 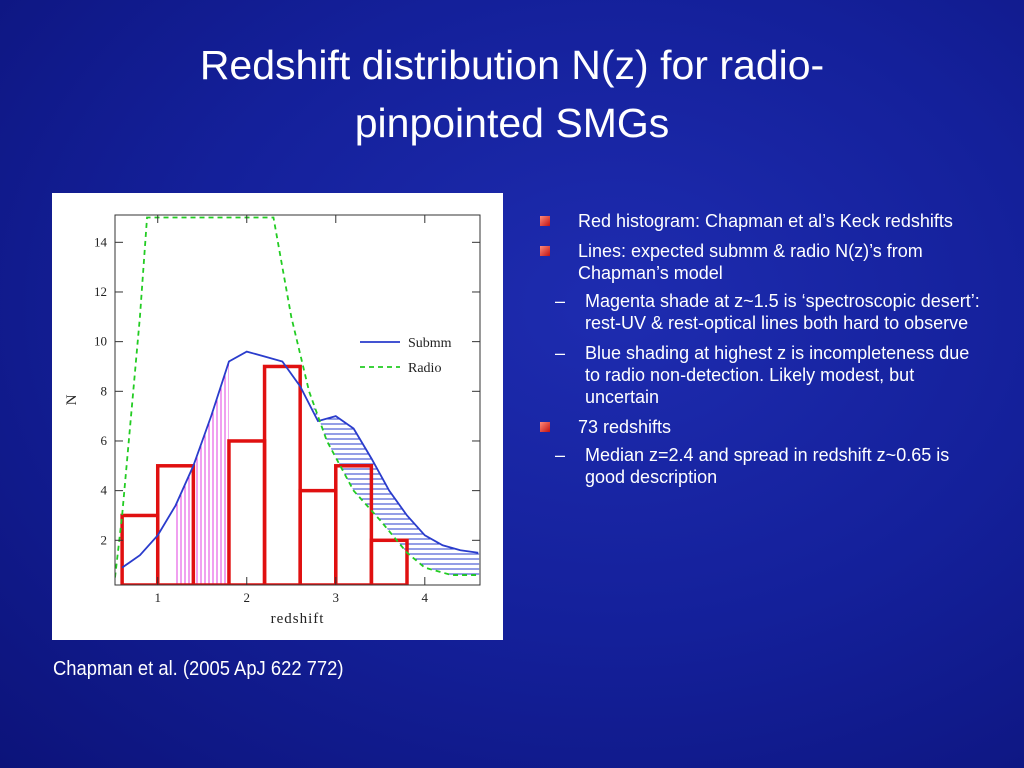 What do you see at coordinates (202, 473) in the screenshot?
I see `desert-shading` at bounding box center [202, 473].